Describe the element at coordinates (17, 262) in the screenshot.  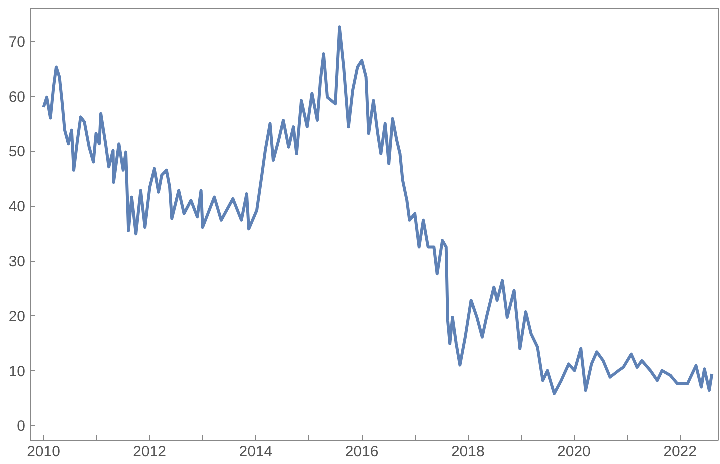
I see `y-tick-label: 30` at that location.